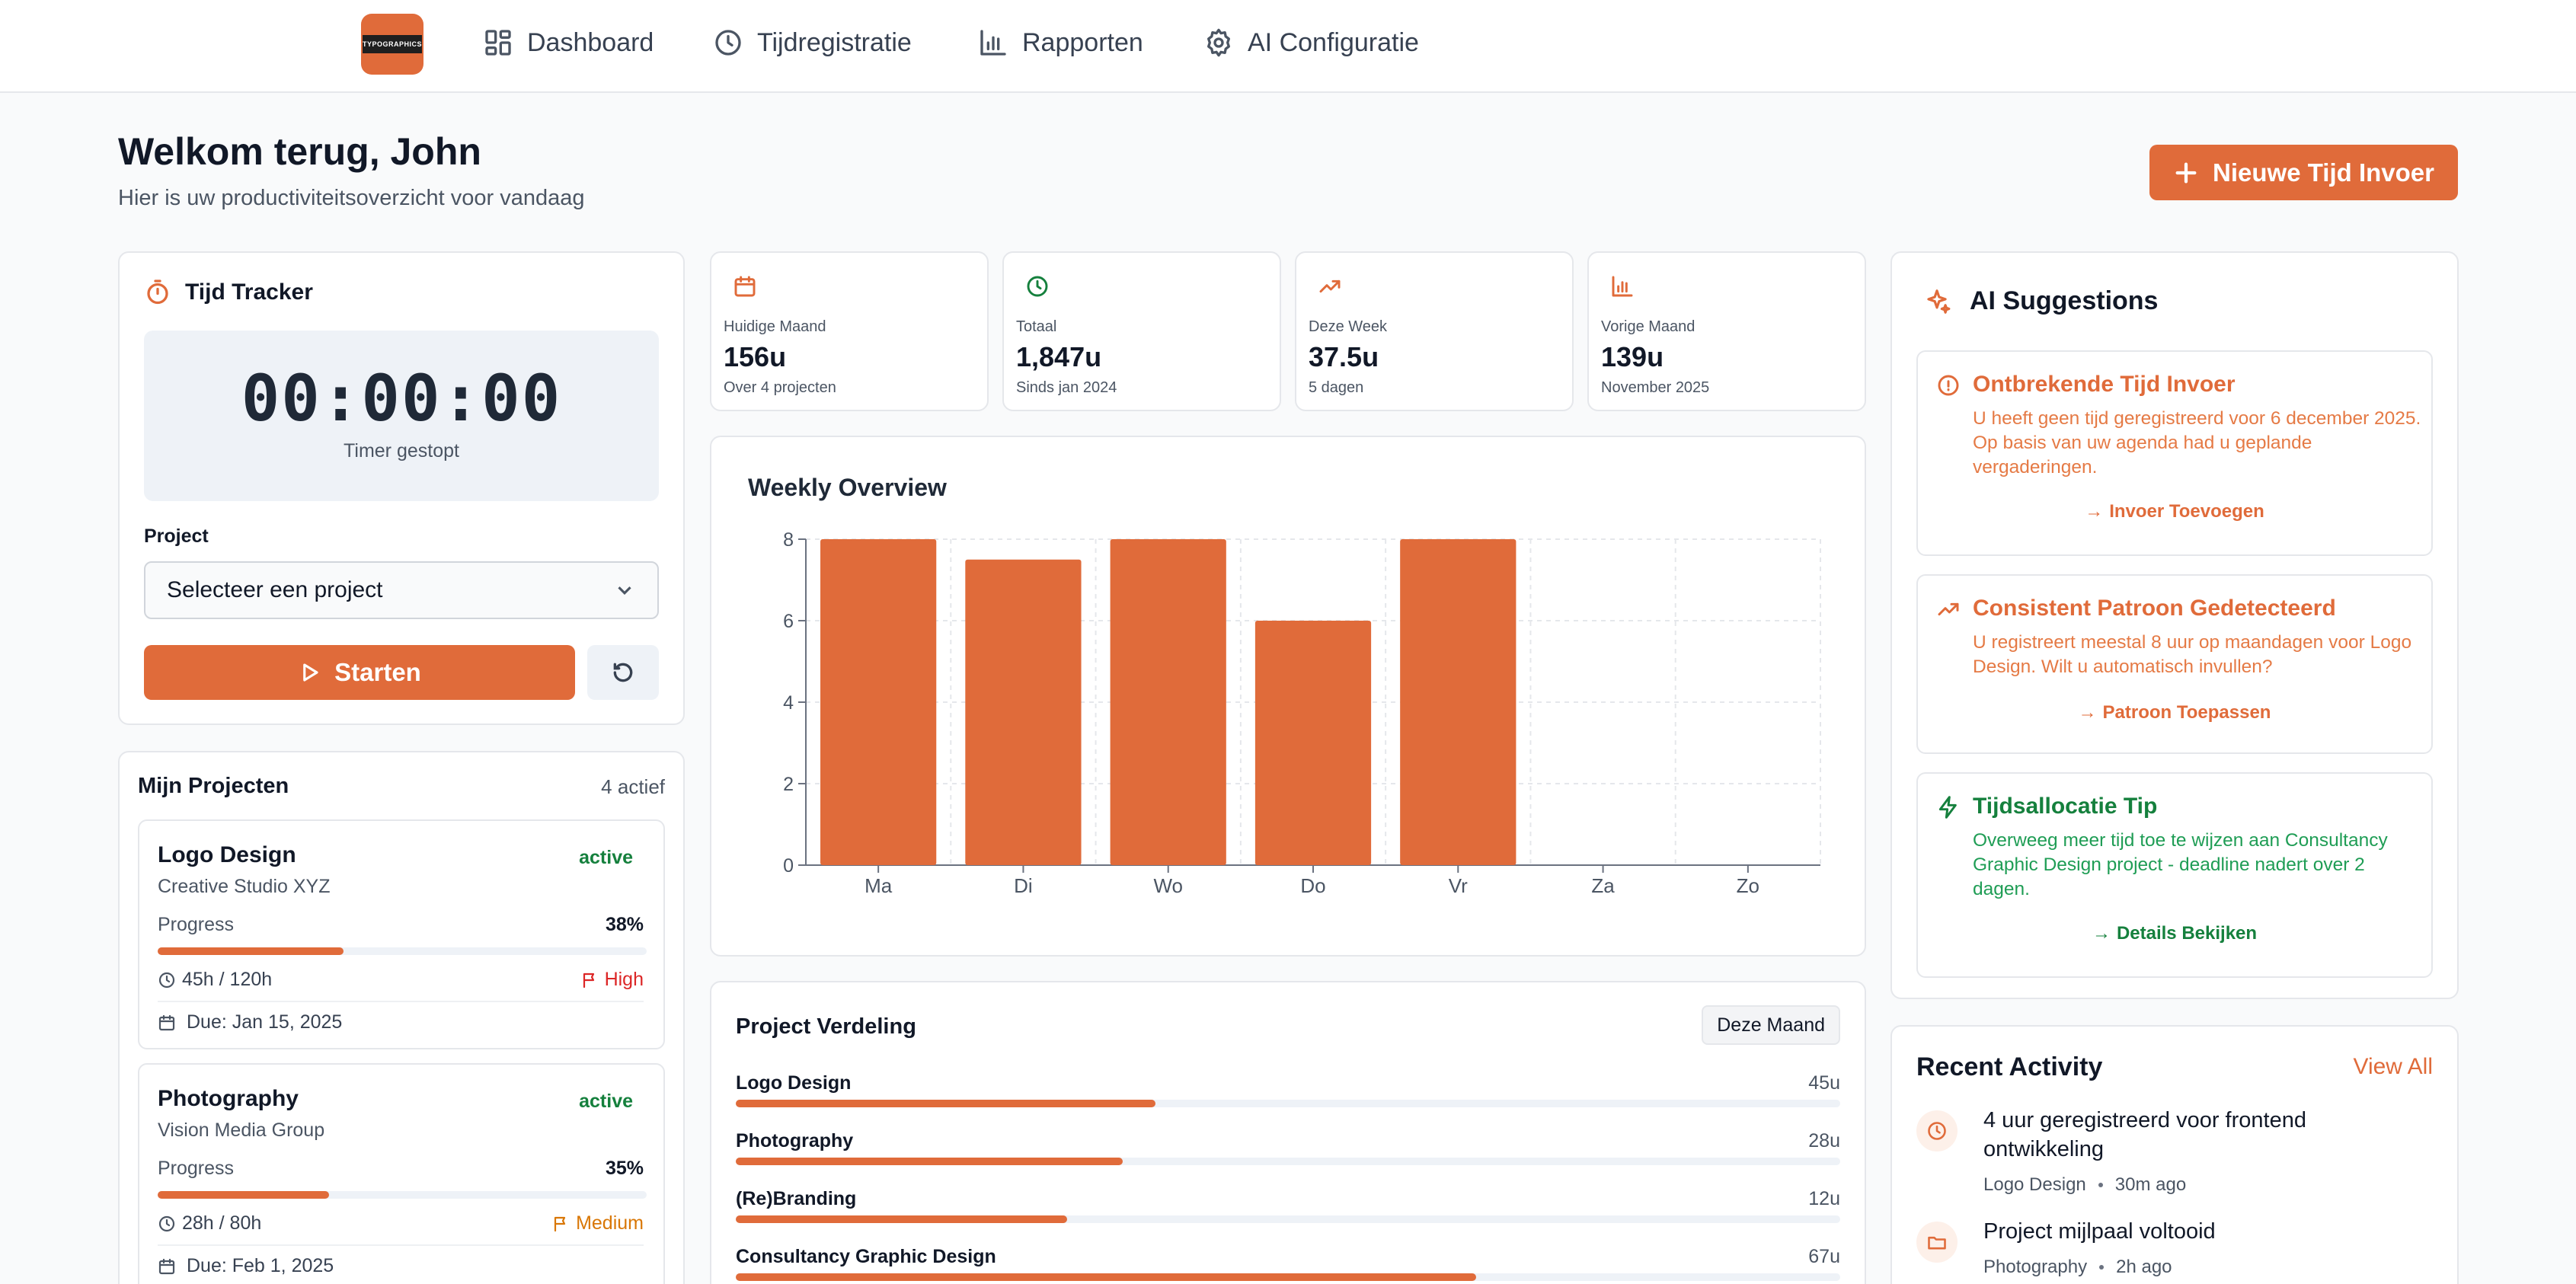 The height and width of the screenshot is (1284, 2576). Describe the element at coordinates (2035, 1184) in the screenshot. I see `activity-project: Logo Design` at that location.